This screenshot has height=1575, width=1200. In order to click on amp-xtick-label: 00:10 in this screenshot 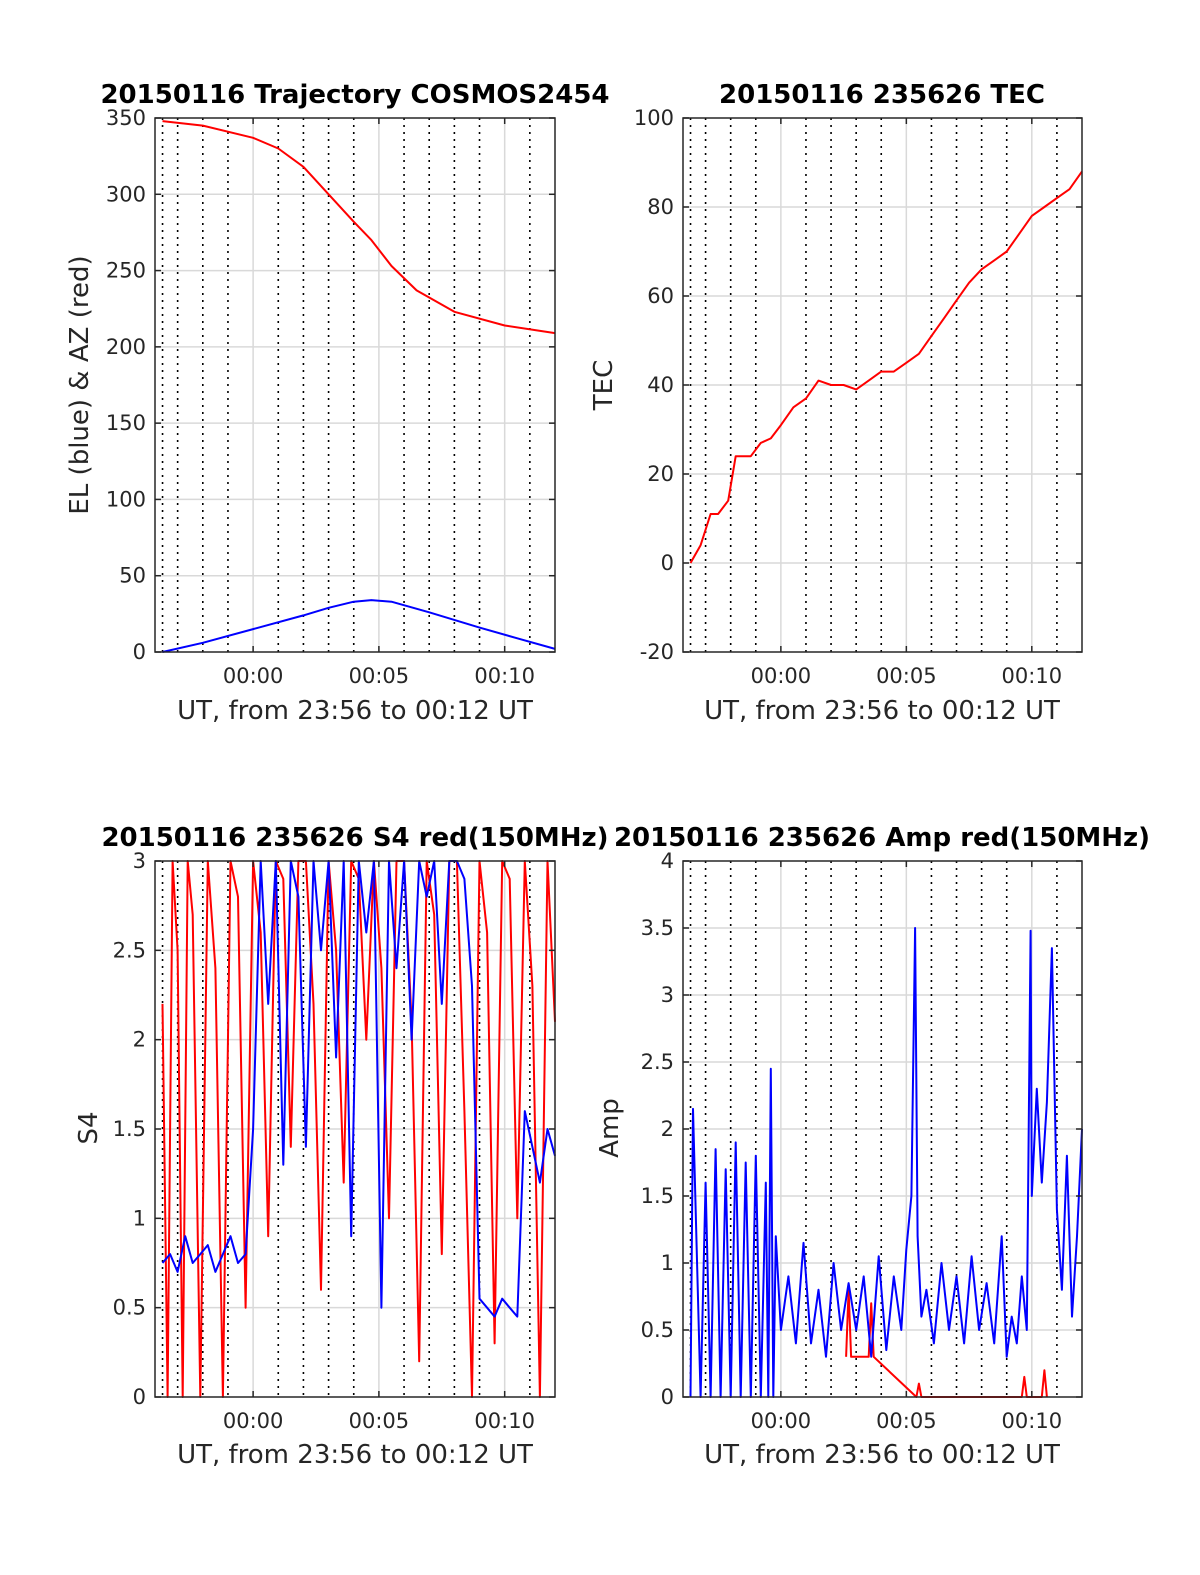, I will do `click(1032, 1421)`.